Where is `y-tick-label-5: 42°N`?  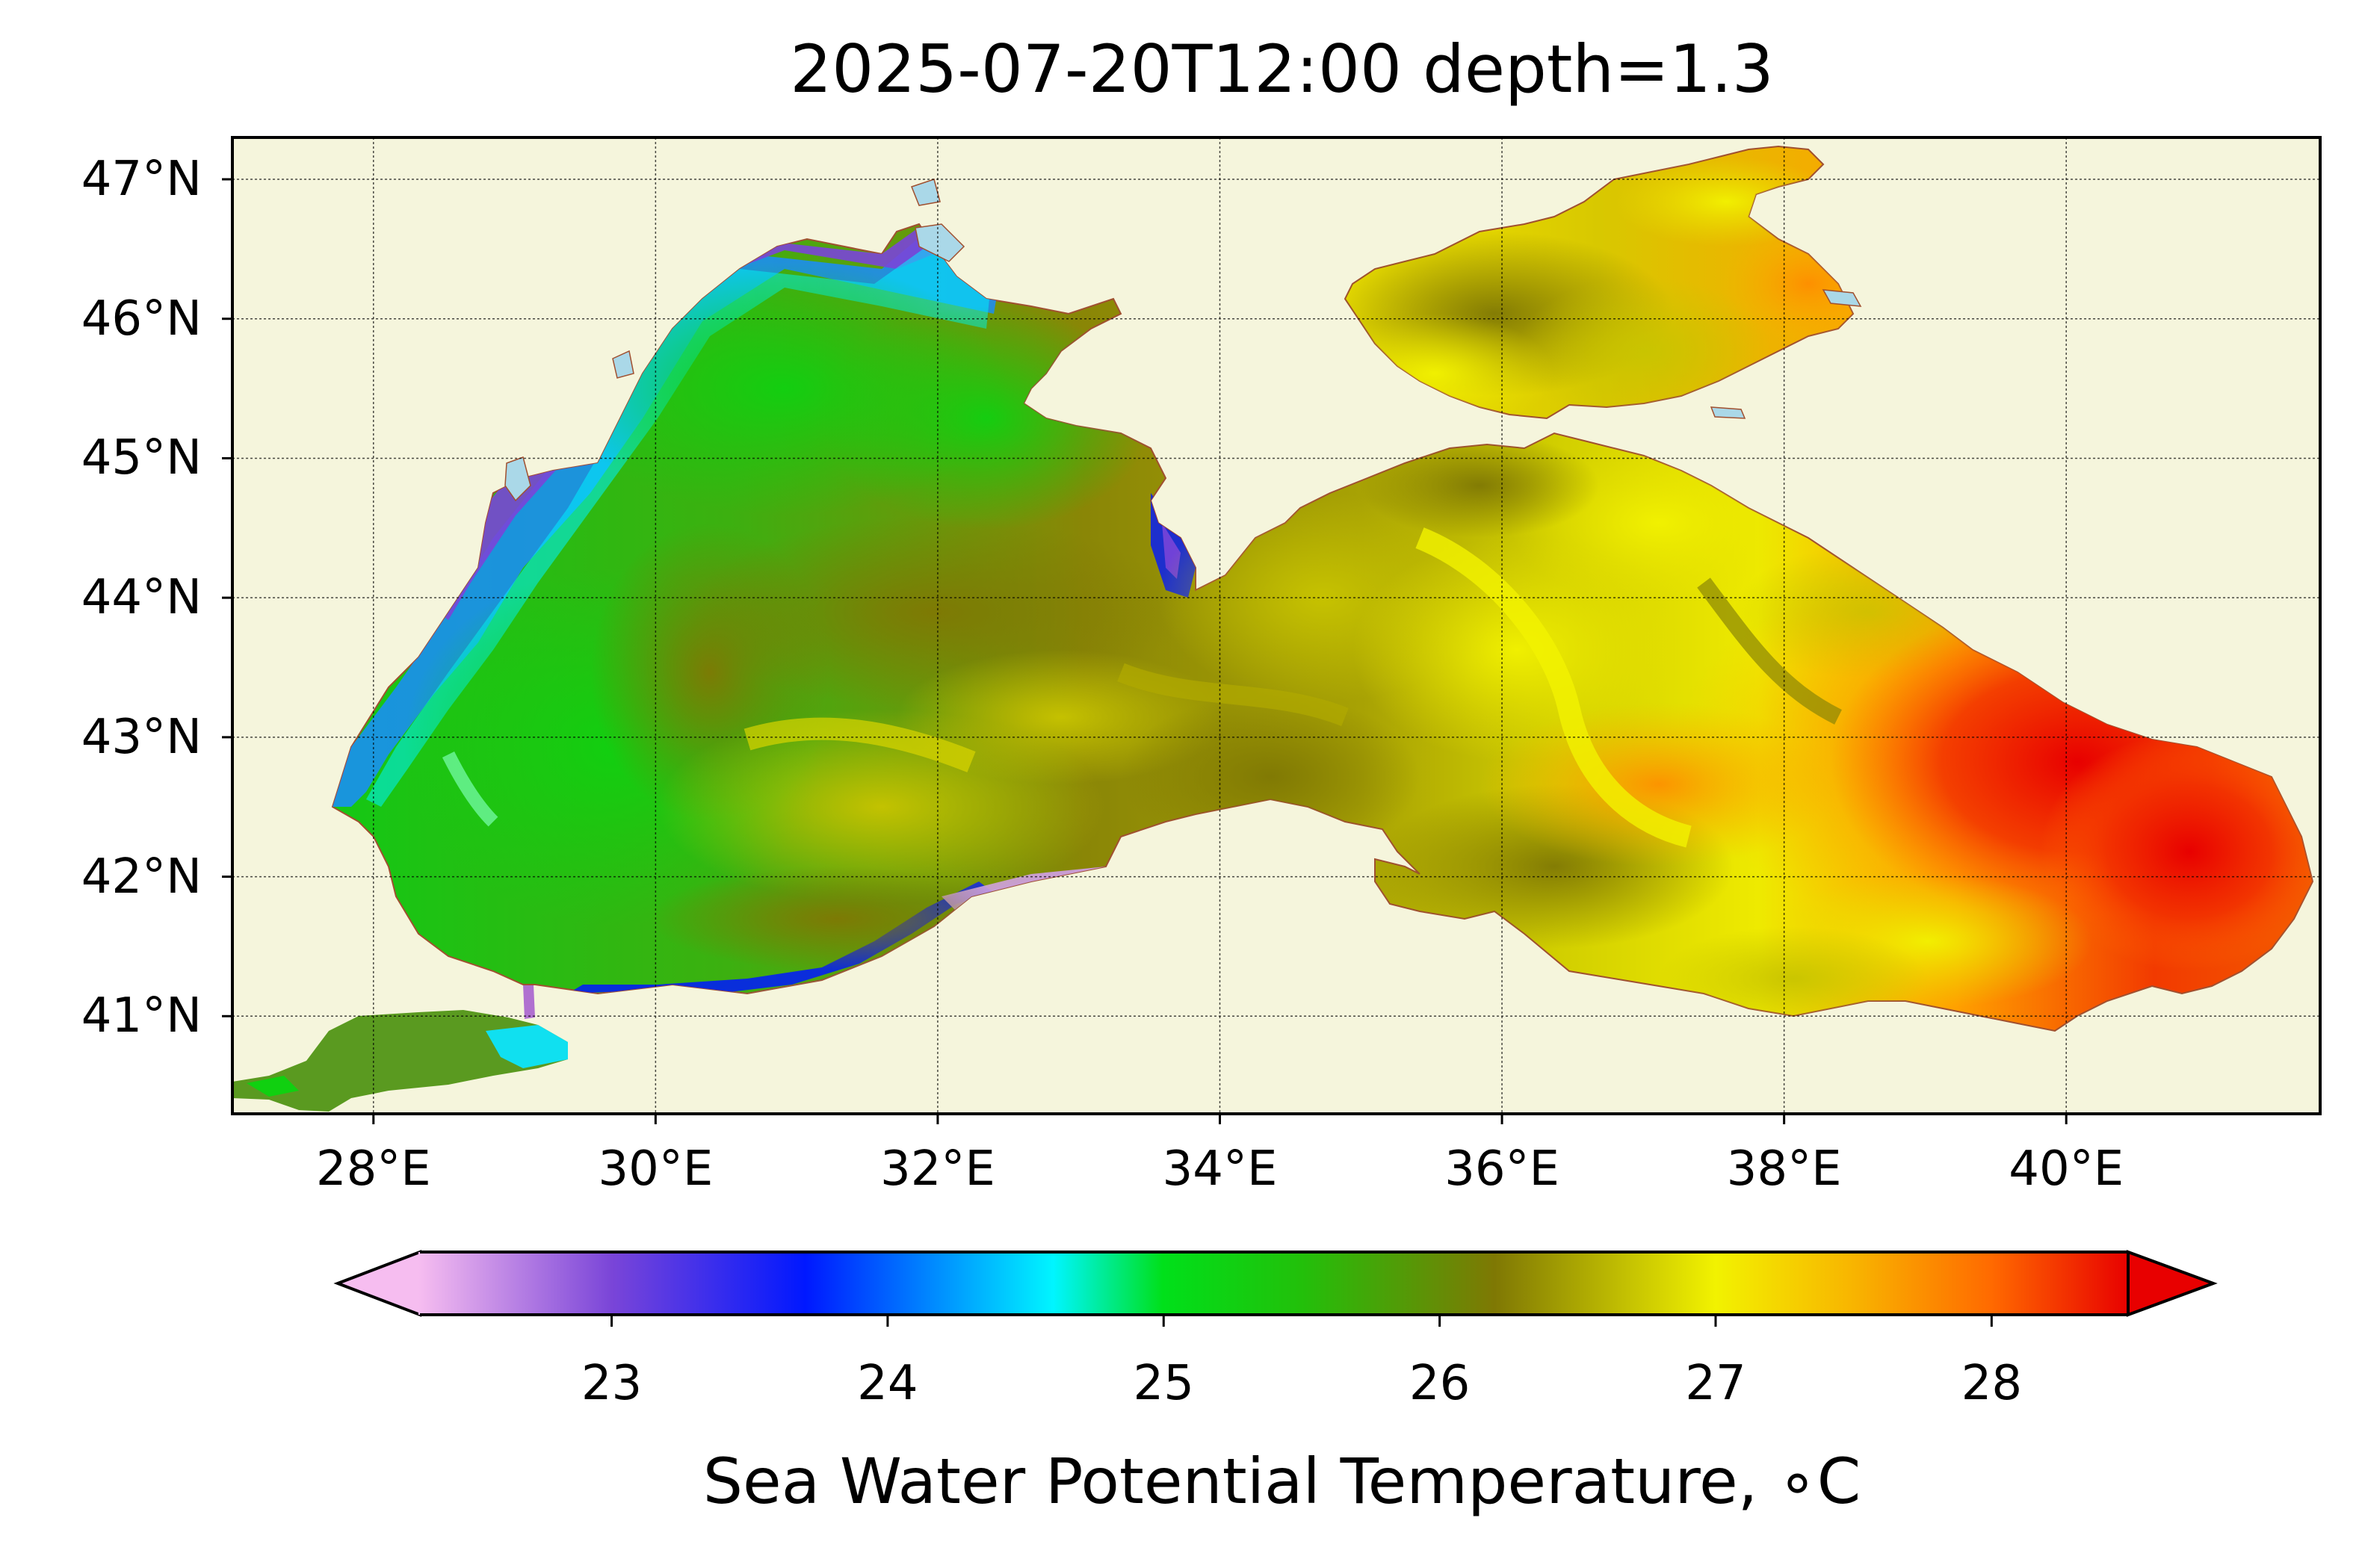 y-tick-label-5: 42°N is located at coordinates (141, 877).